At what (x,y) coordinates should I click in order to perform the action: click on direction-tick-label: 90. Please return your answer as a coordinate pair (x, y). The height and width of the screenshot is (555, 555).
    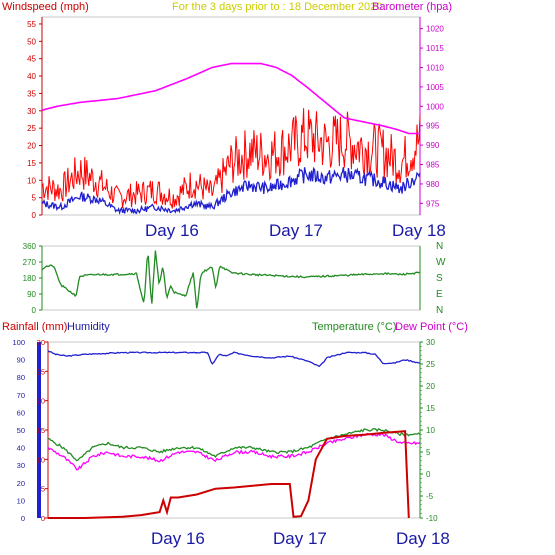
    Looking at the image, I should click on (31, 294).